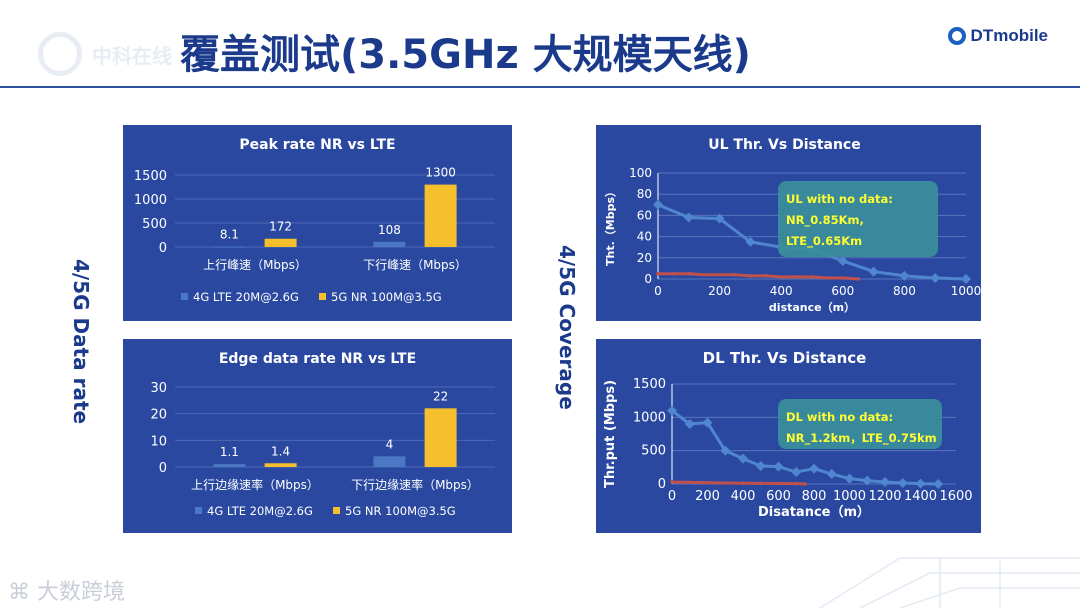  What do you see at coordinates (920, 496) in the screenshot?
I see `x-tick-label: 1400` at bounding box center [920, 496].